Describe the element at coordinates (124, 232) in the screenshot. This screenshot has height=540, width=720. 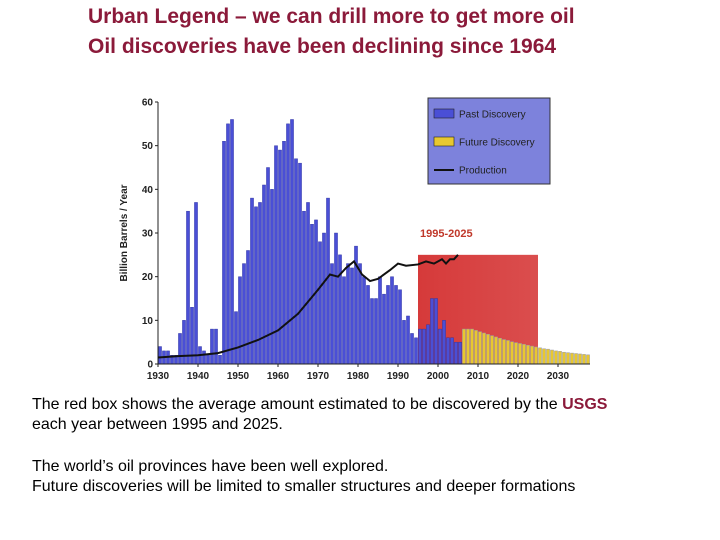
I see `y-axis-label: Billion Barrels / Year` at that location.